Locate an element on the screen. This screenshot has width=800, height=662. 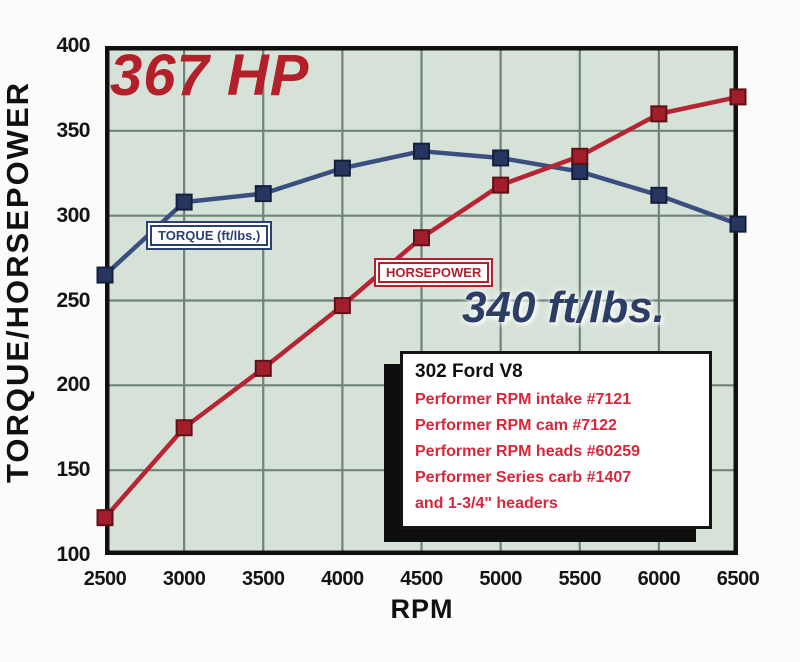
x-axis-title: RPM is located at coordinates (422, 609).